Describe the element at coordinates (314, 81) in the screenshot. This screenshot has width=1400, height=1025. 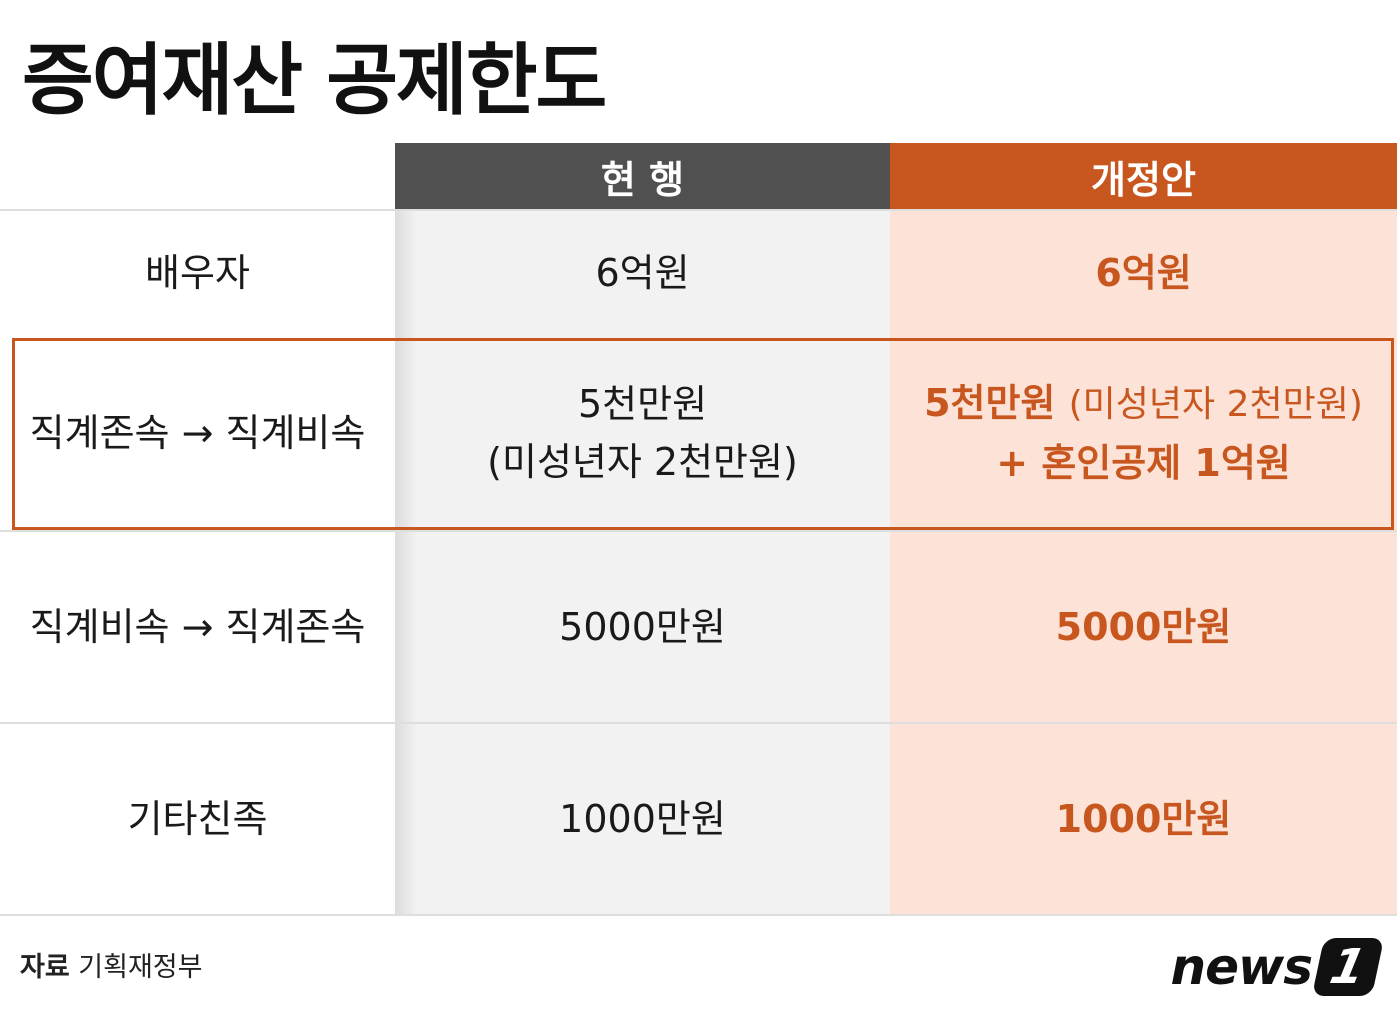
I see `title: 증여재산 공제한도` at that location.